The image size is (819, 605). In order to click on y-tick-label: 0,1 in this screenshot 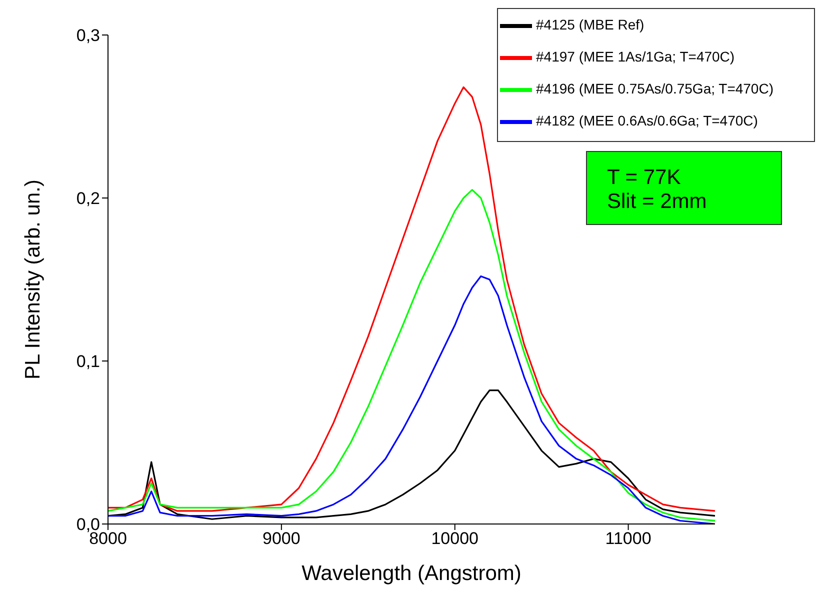, I will do `click(88, 362)`.